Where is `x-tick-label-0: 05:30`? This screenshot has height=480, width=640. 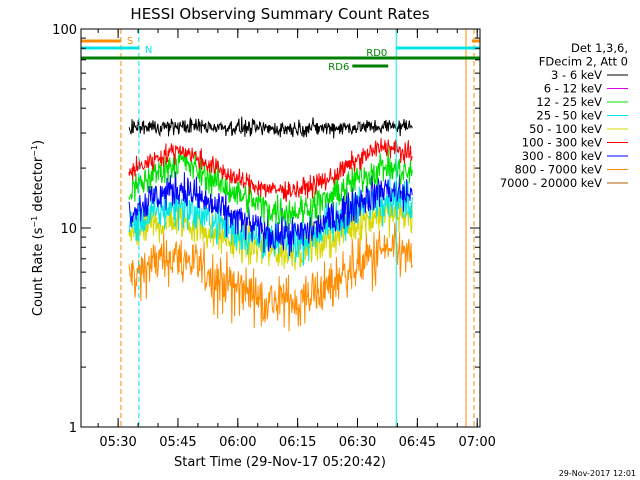 x-tick-label-0: 05:30 is located at coordinates (117, 442).